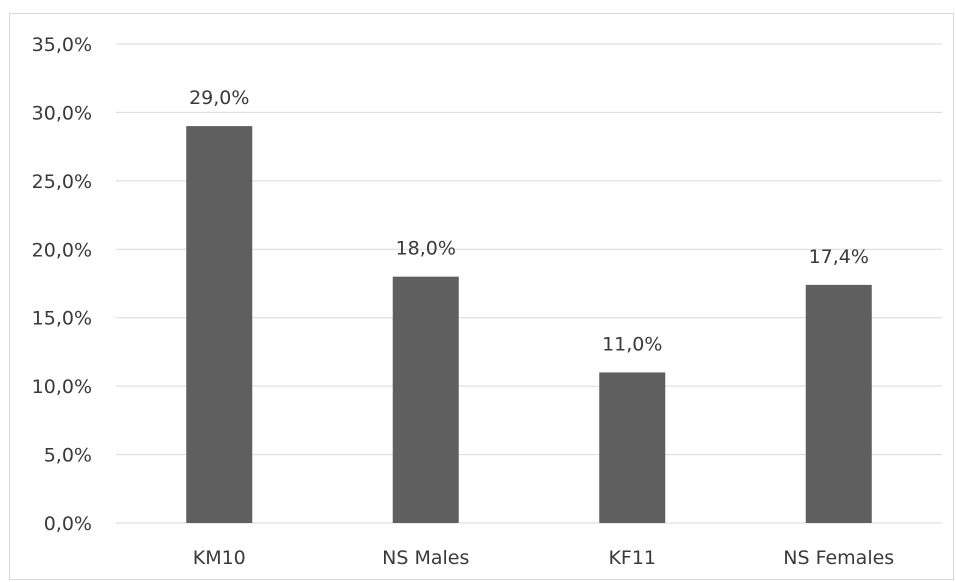  I want to click on y-tick-label: 0,0%, so click(68, 524).